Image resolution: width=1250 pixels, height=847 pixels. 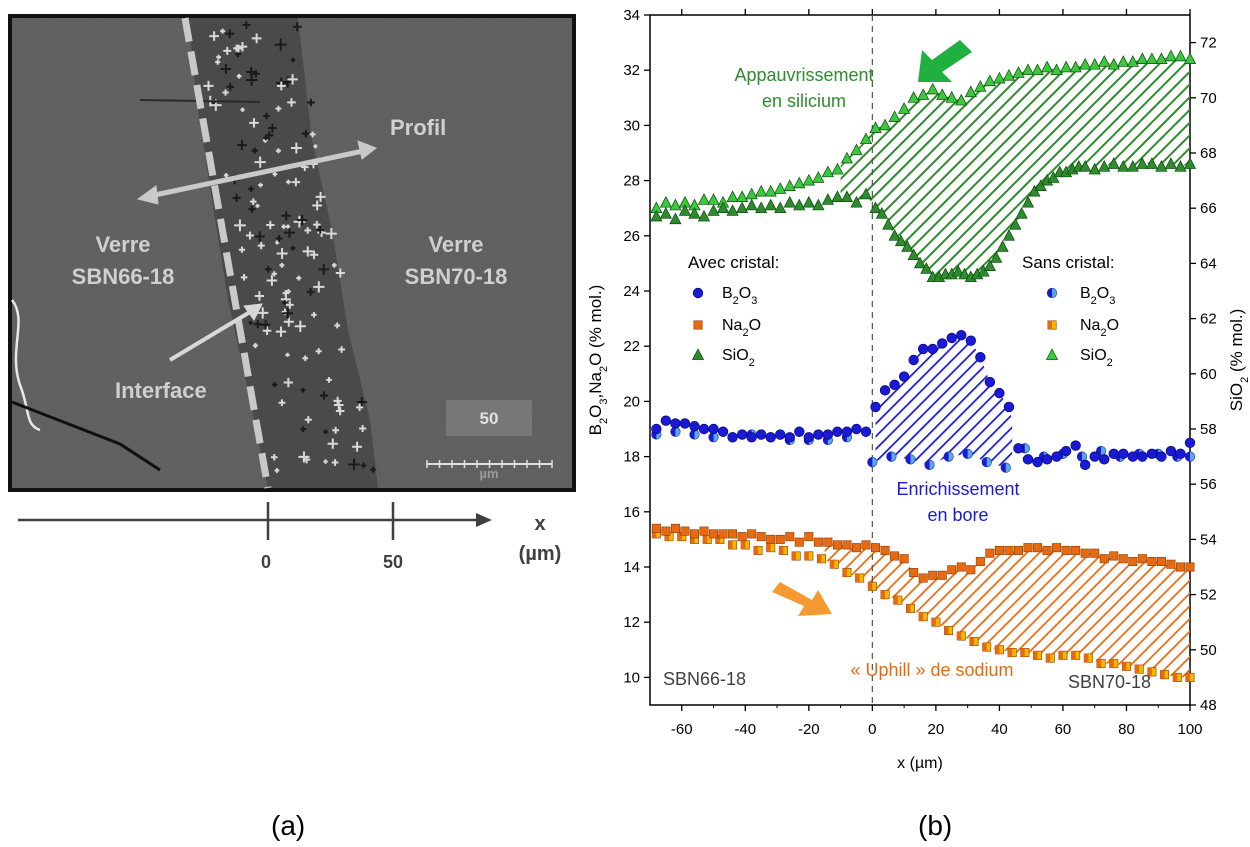 What do you see at coordinates (598, 360) in the screenshot?
I see `y-left-axis-title: B2O3,Na2O (% mol.)` at bounding box center [598, 360].